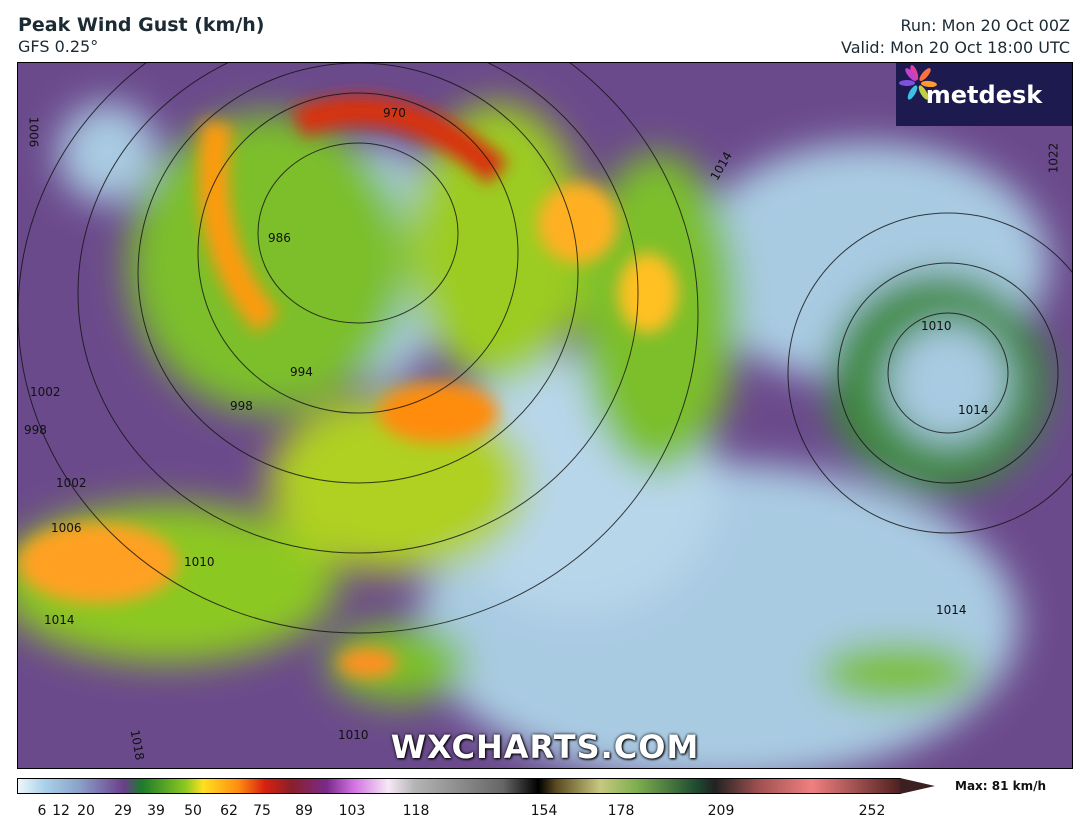 The width and height of the screenshot is (1088, 835). I want to click on isobar-label: 1022, so click(1053, 158).